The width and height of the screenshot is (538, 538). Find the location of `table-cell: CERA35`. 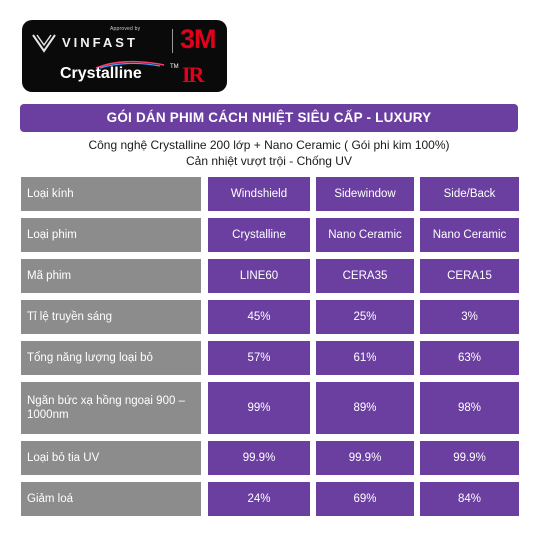

table-cell: CERA35 is located at coordinates (365, 276).